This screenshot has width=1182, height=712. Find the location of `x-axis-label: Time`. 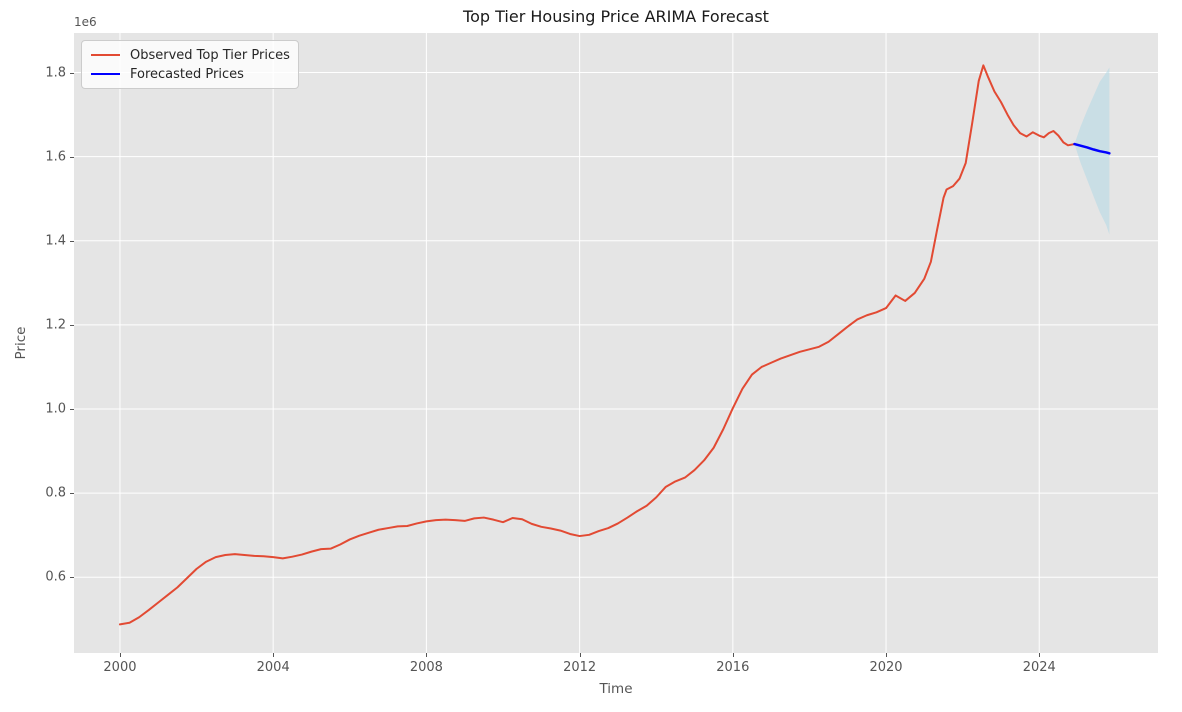

x-axis-label: Time is located at coordinates (616, 689).